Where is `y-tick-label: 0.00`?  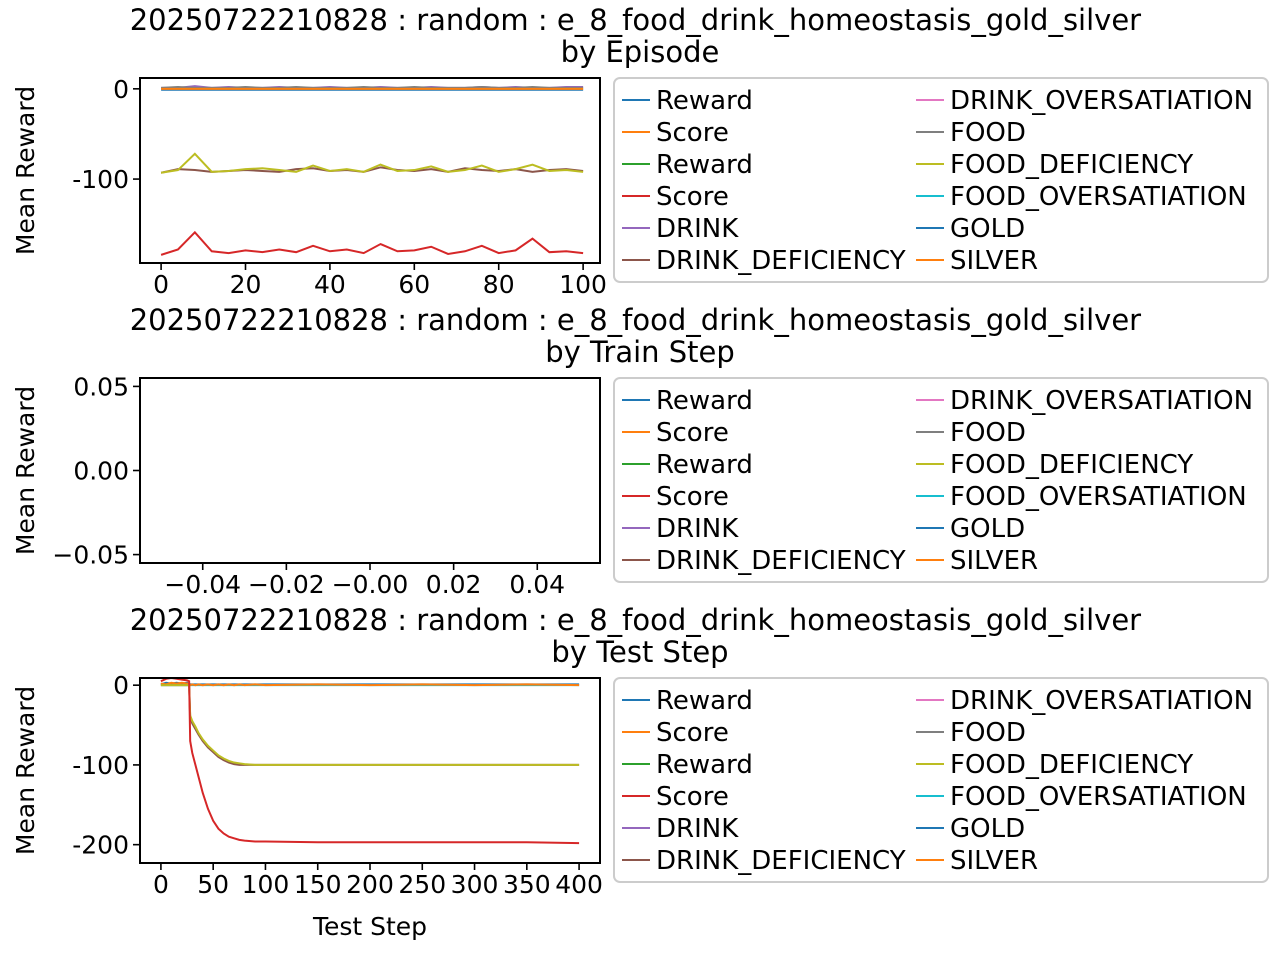 y-tick-label: 0.00 is located at coordinates (101, 471).